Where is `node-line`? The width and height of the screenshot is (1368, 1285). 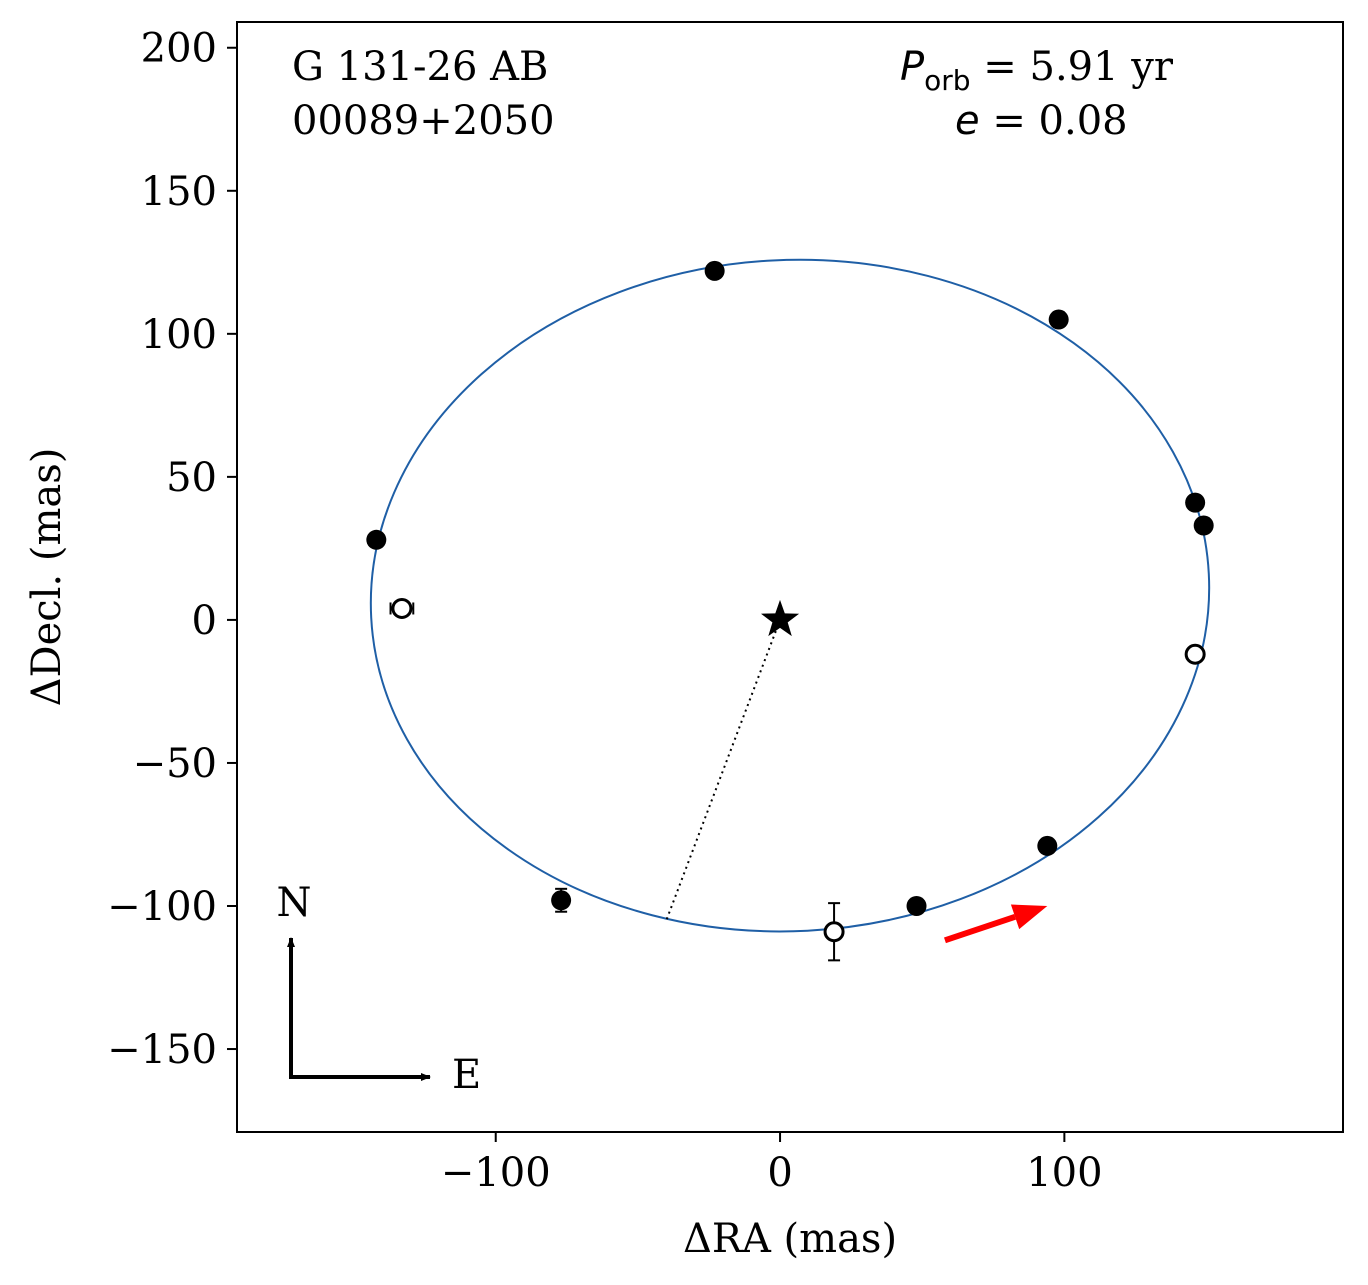
node-line is located at coordinates (723, 770).